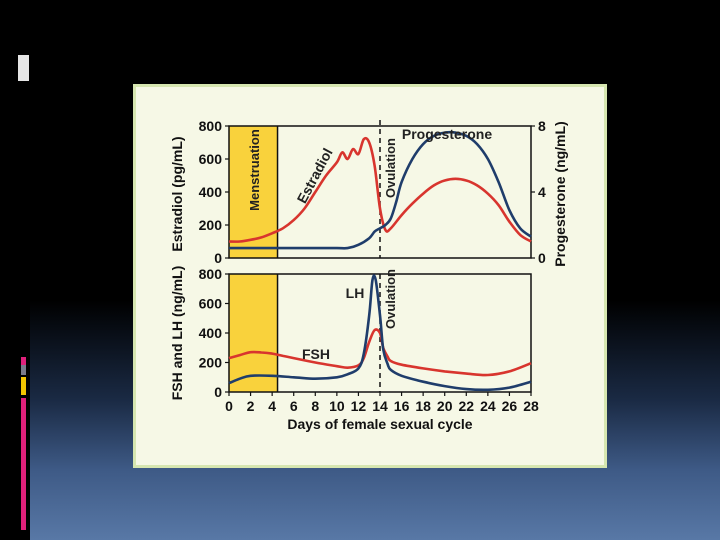 This screenshot has width=720, height=540. What do you see at coordinates (542, 126) in the screenshot?
I see `top-y2-tick-label: 8` at bounding box center [542, 126].